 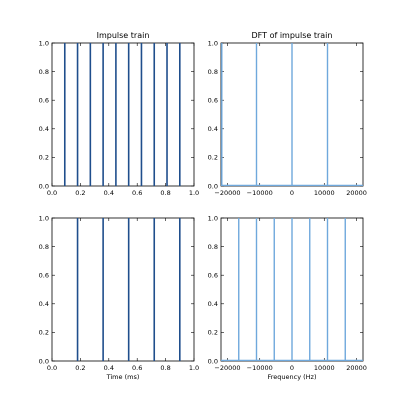 What do you see at coordinates (123, 377) in the screenshot?
I see `x-axis-label: Time (ms)` at bounding box center [123, 377].